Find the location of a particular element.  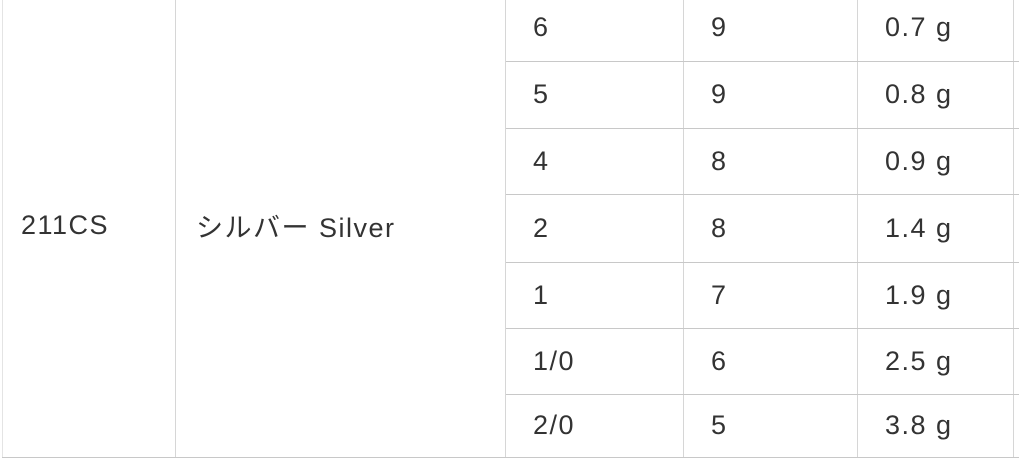

size-cell: 5 is located at coordinates (594, 95).